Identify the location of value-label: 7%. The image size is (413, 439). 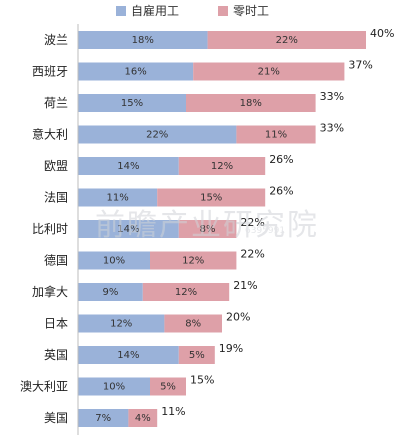
(103, 418).